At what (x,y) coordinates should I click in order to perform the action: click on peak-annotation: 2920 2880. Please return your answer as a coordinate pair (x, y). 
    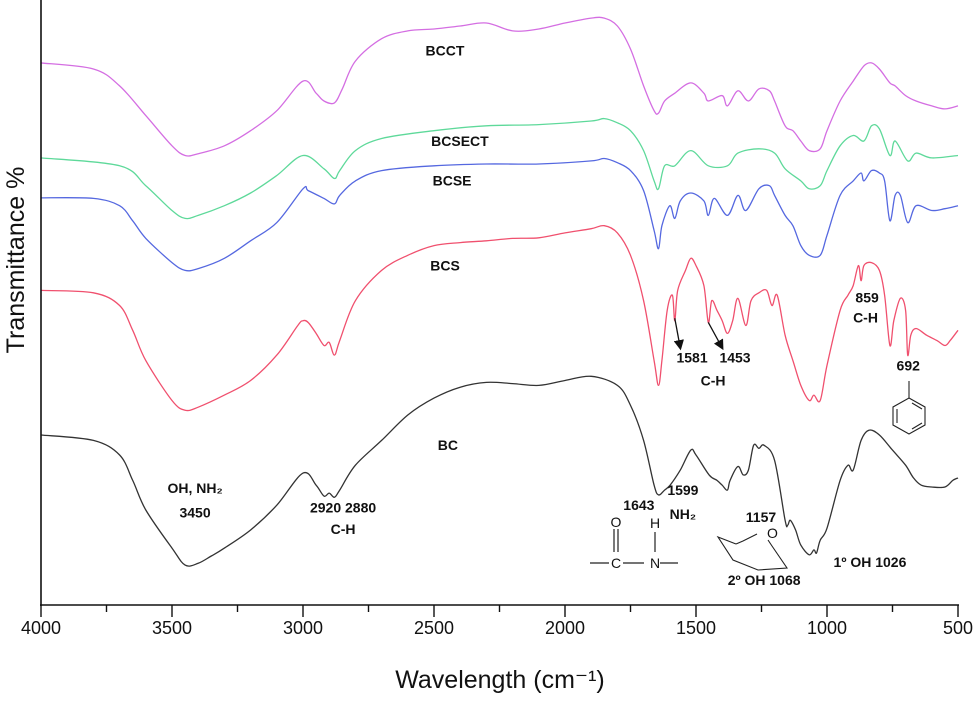
    Looking at the image, I should click on (343, 507).